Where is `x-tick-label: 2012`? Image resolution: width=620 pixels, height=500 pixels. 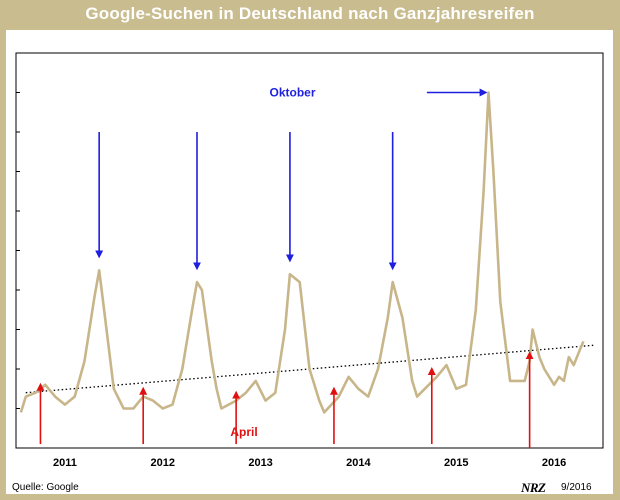
x-tick-label: 2012 is located at coordinates (163, 463).